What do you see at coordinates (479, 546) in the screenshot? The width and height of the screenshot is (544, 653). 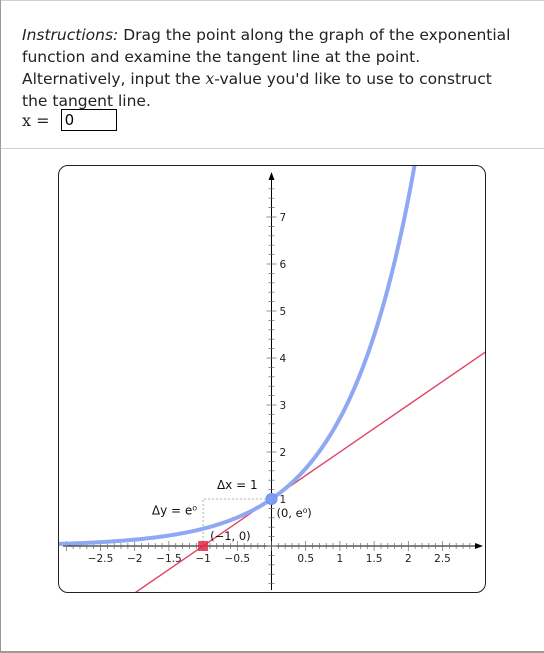 I see `x-axis-arrow` at bounding box center [479, 546].